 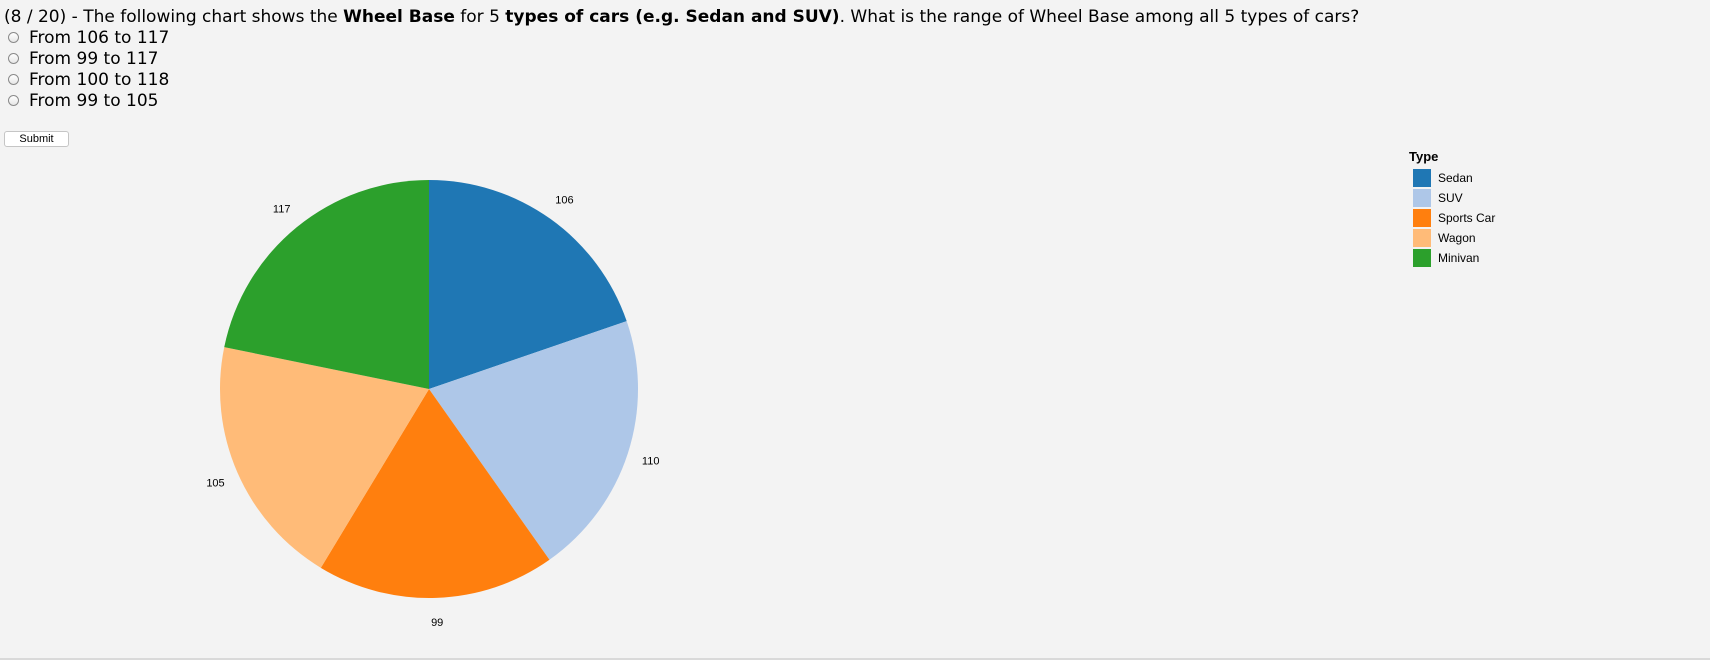 I want to click on option-1-label: From 106 to 117, so click(x=99, y=37).